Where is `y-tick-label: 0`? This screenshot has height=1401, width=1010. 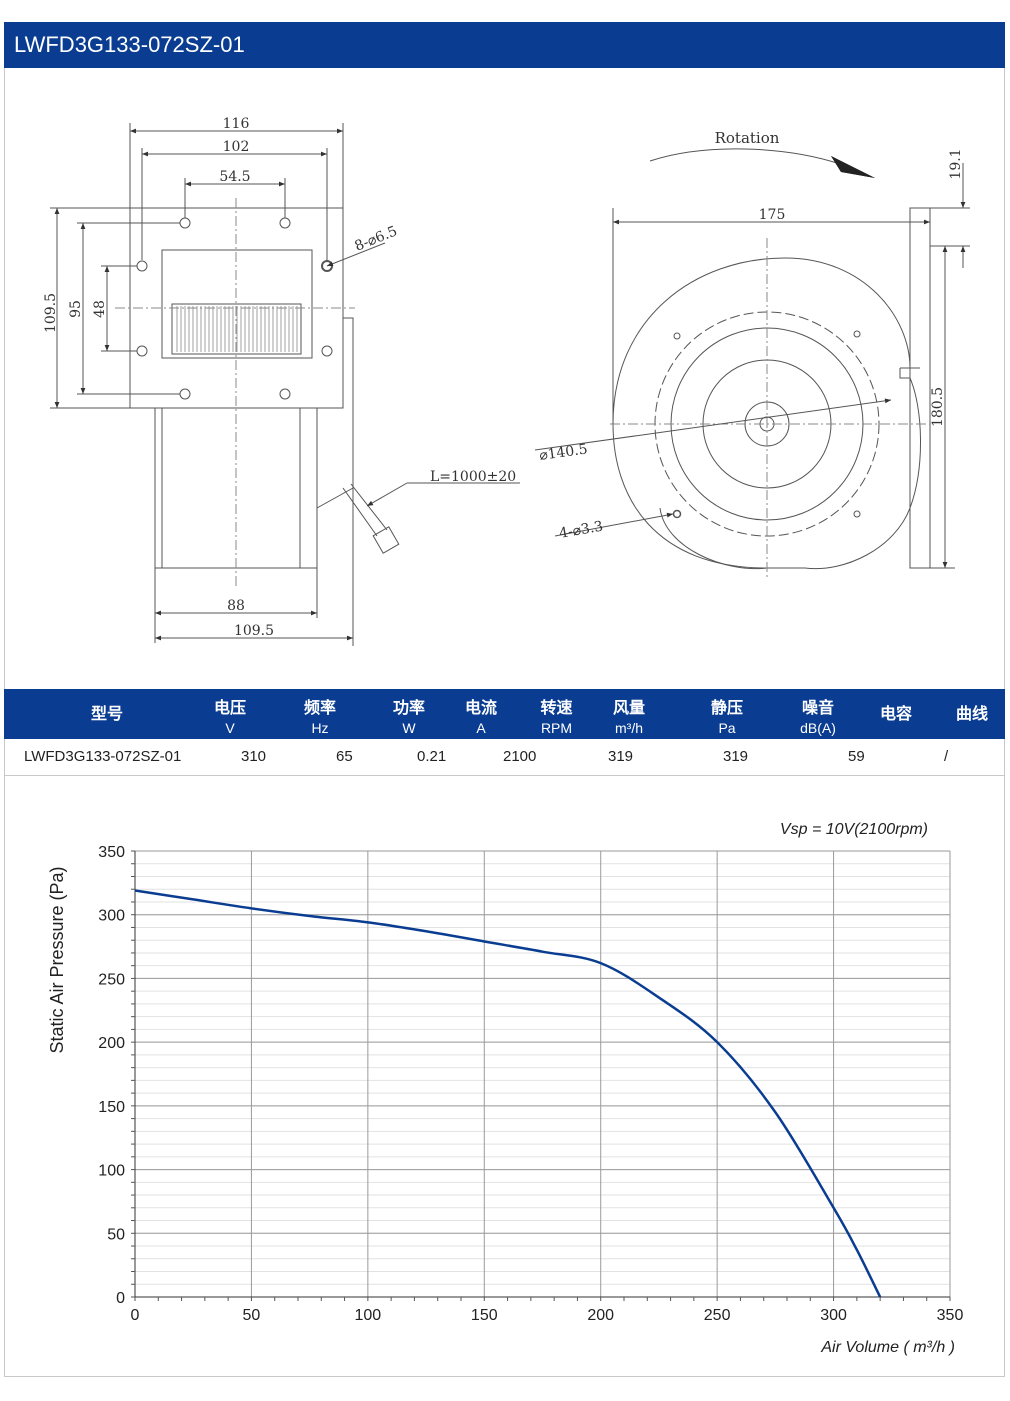
y-tick-label: 0 is located at coordinates (120, 1298).